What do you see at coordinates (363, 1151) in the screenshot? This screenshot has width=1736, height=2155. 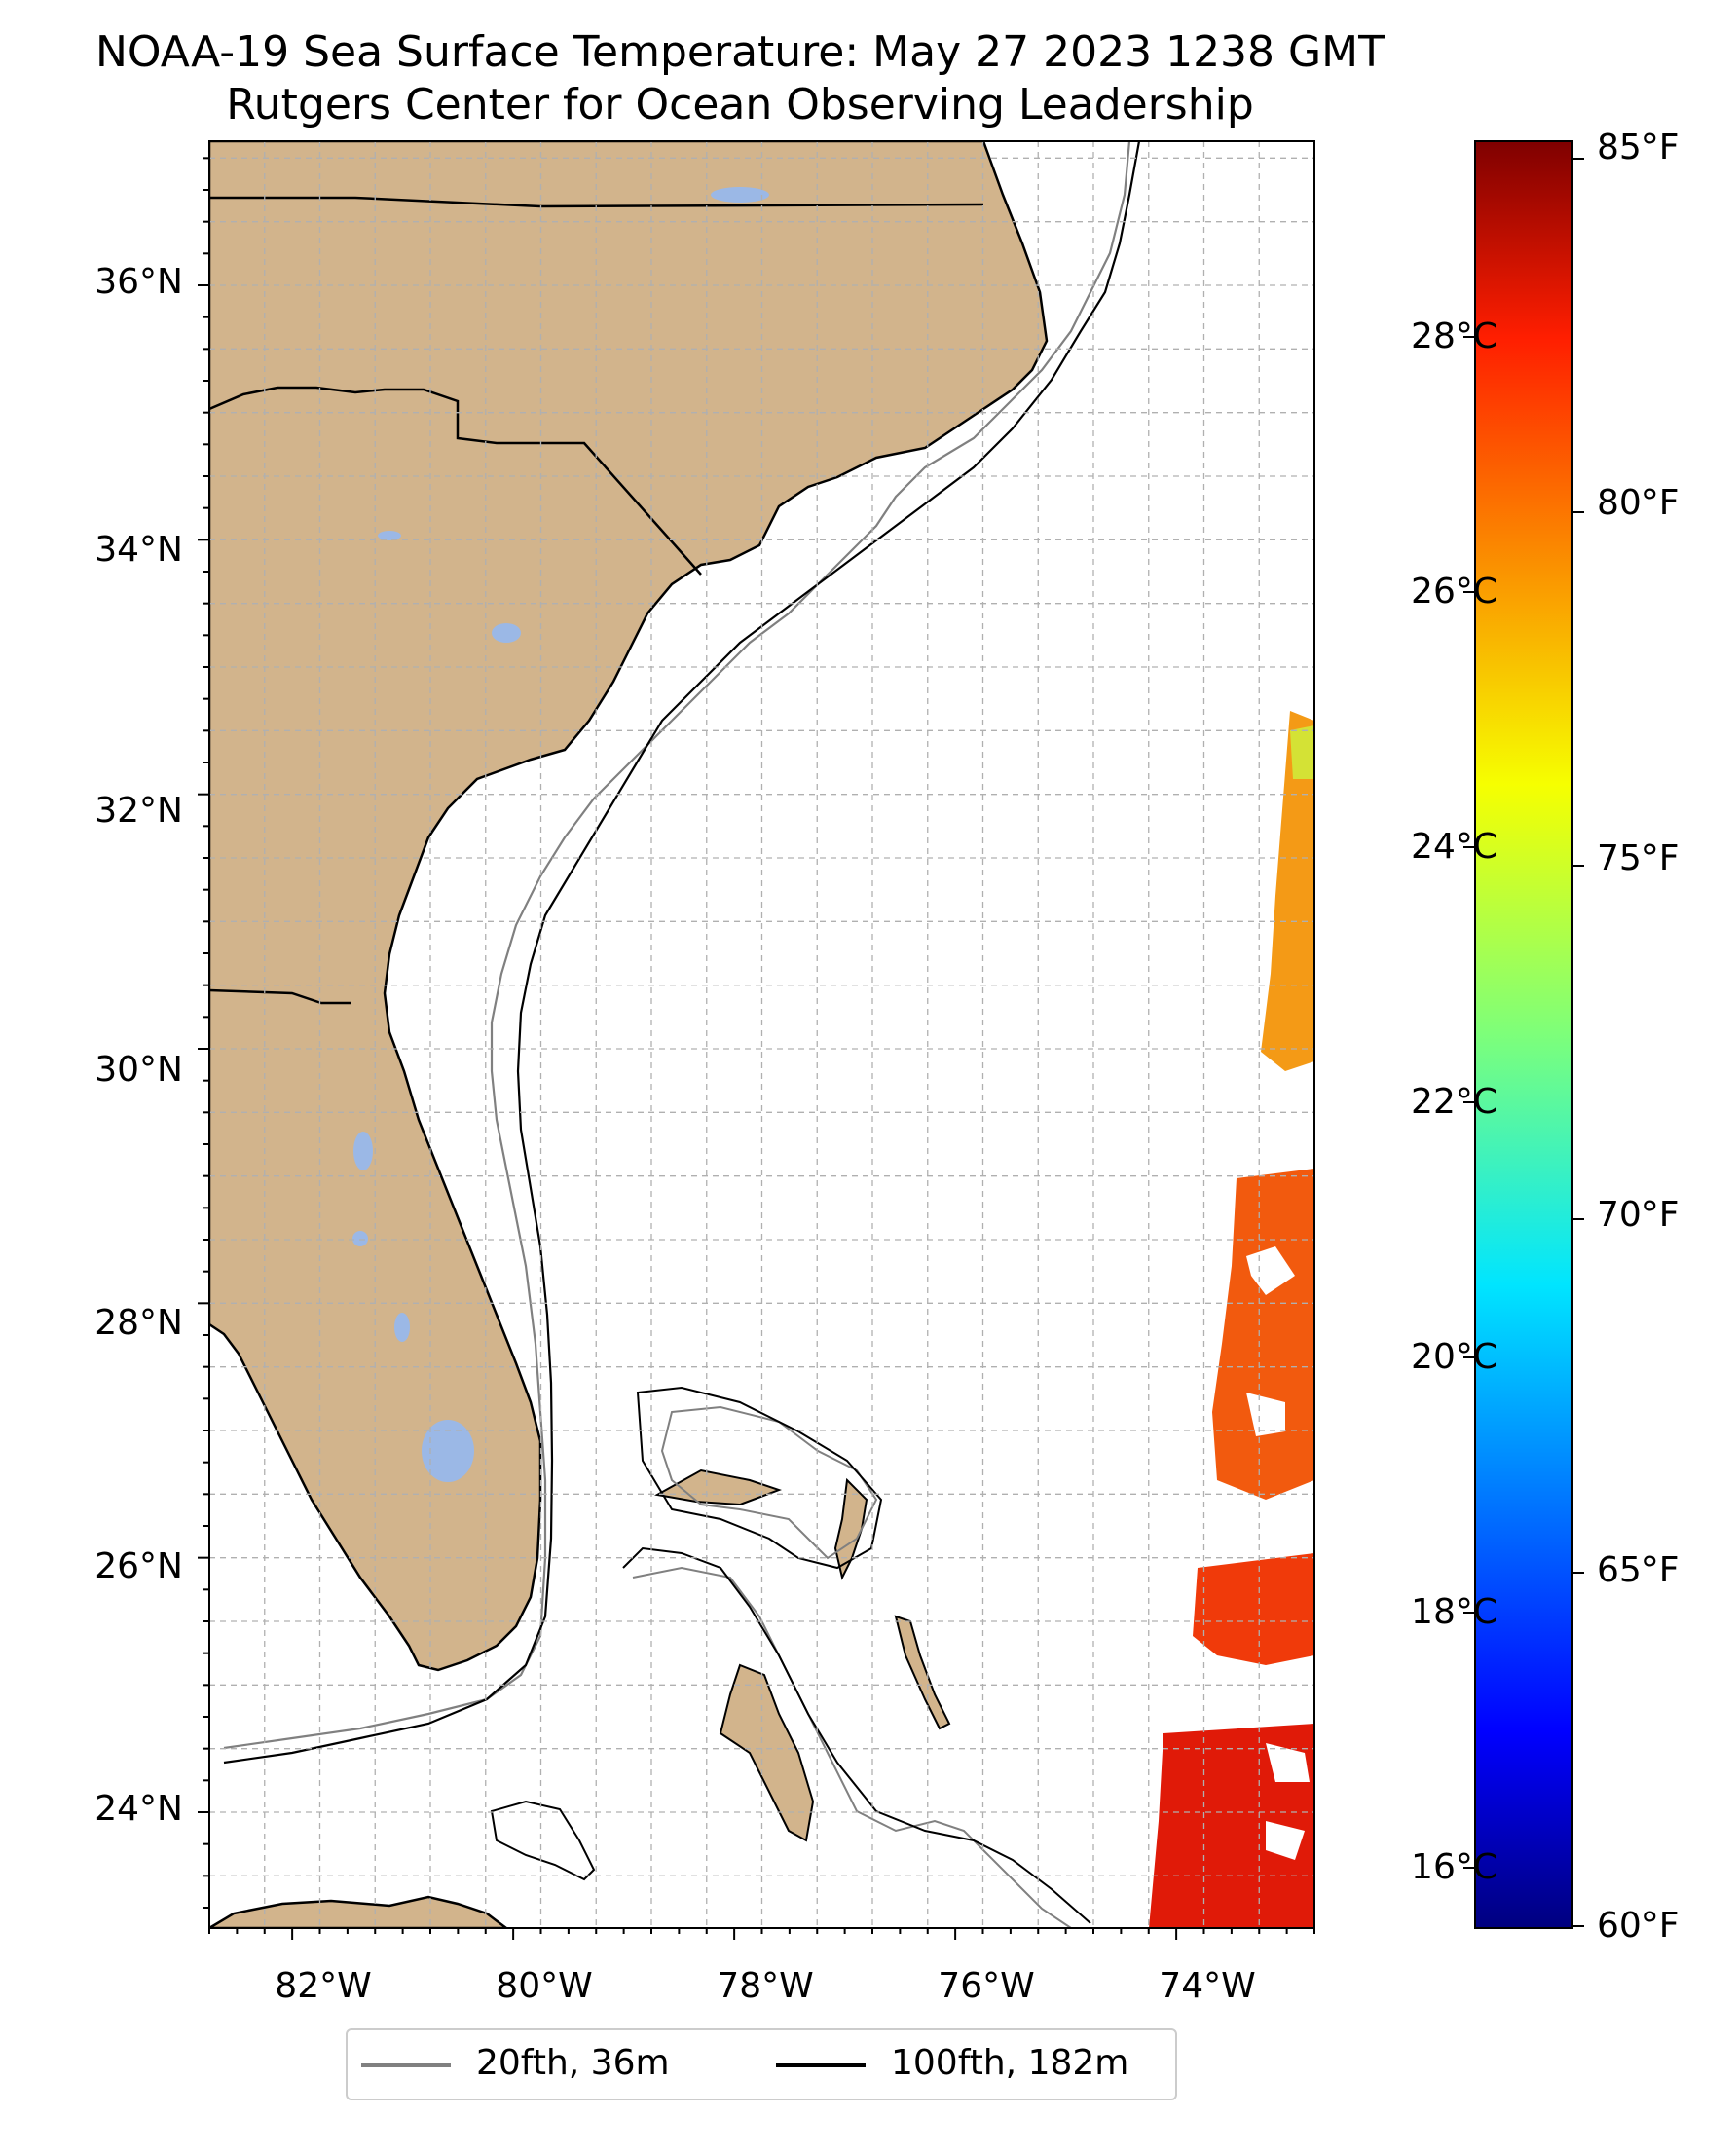 I see `lake-george` at bounding box center [363, 1151].